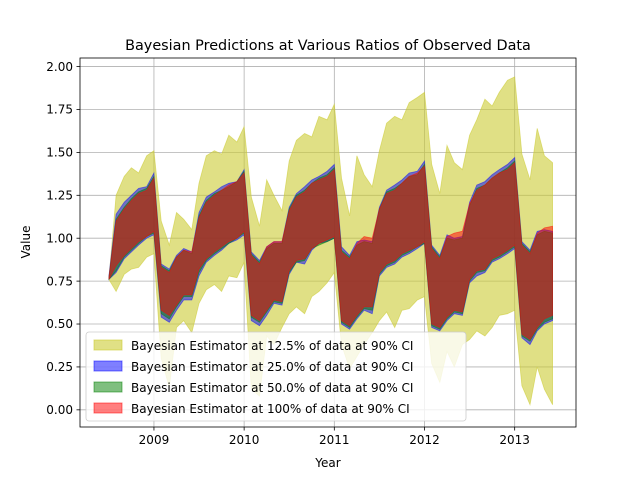 This screenshot has width=640, height=480. What do you see at coordinates (26, 242) in the screenshot?
I see `y-axis-label: Value` at bounding box center [26, 242].